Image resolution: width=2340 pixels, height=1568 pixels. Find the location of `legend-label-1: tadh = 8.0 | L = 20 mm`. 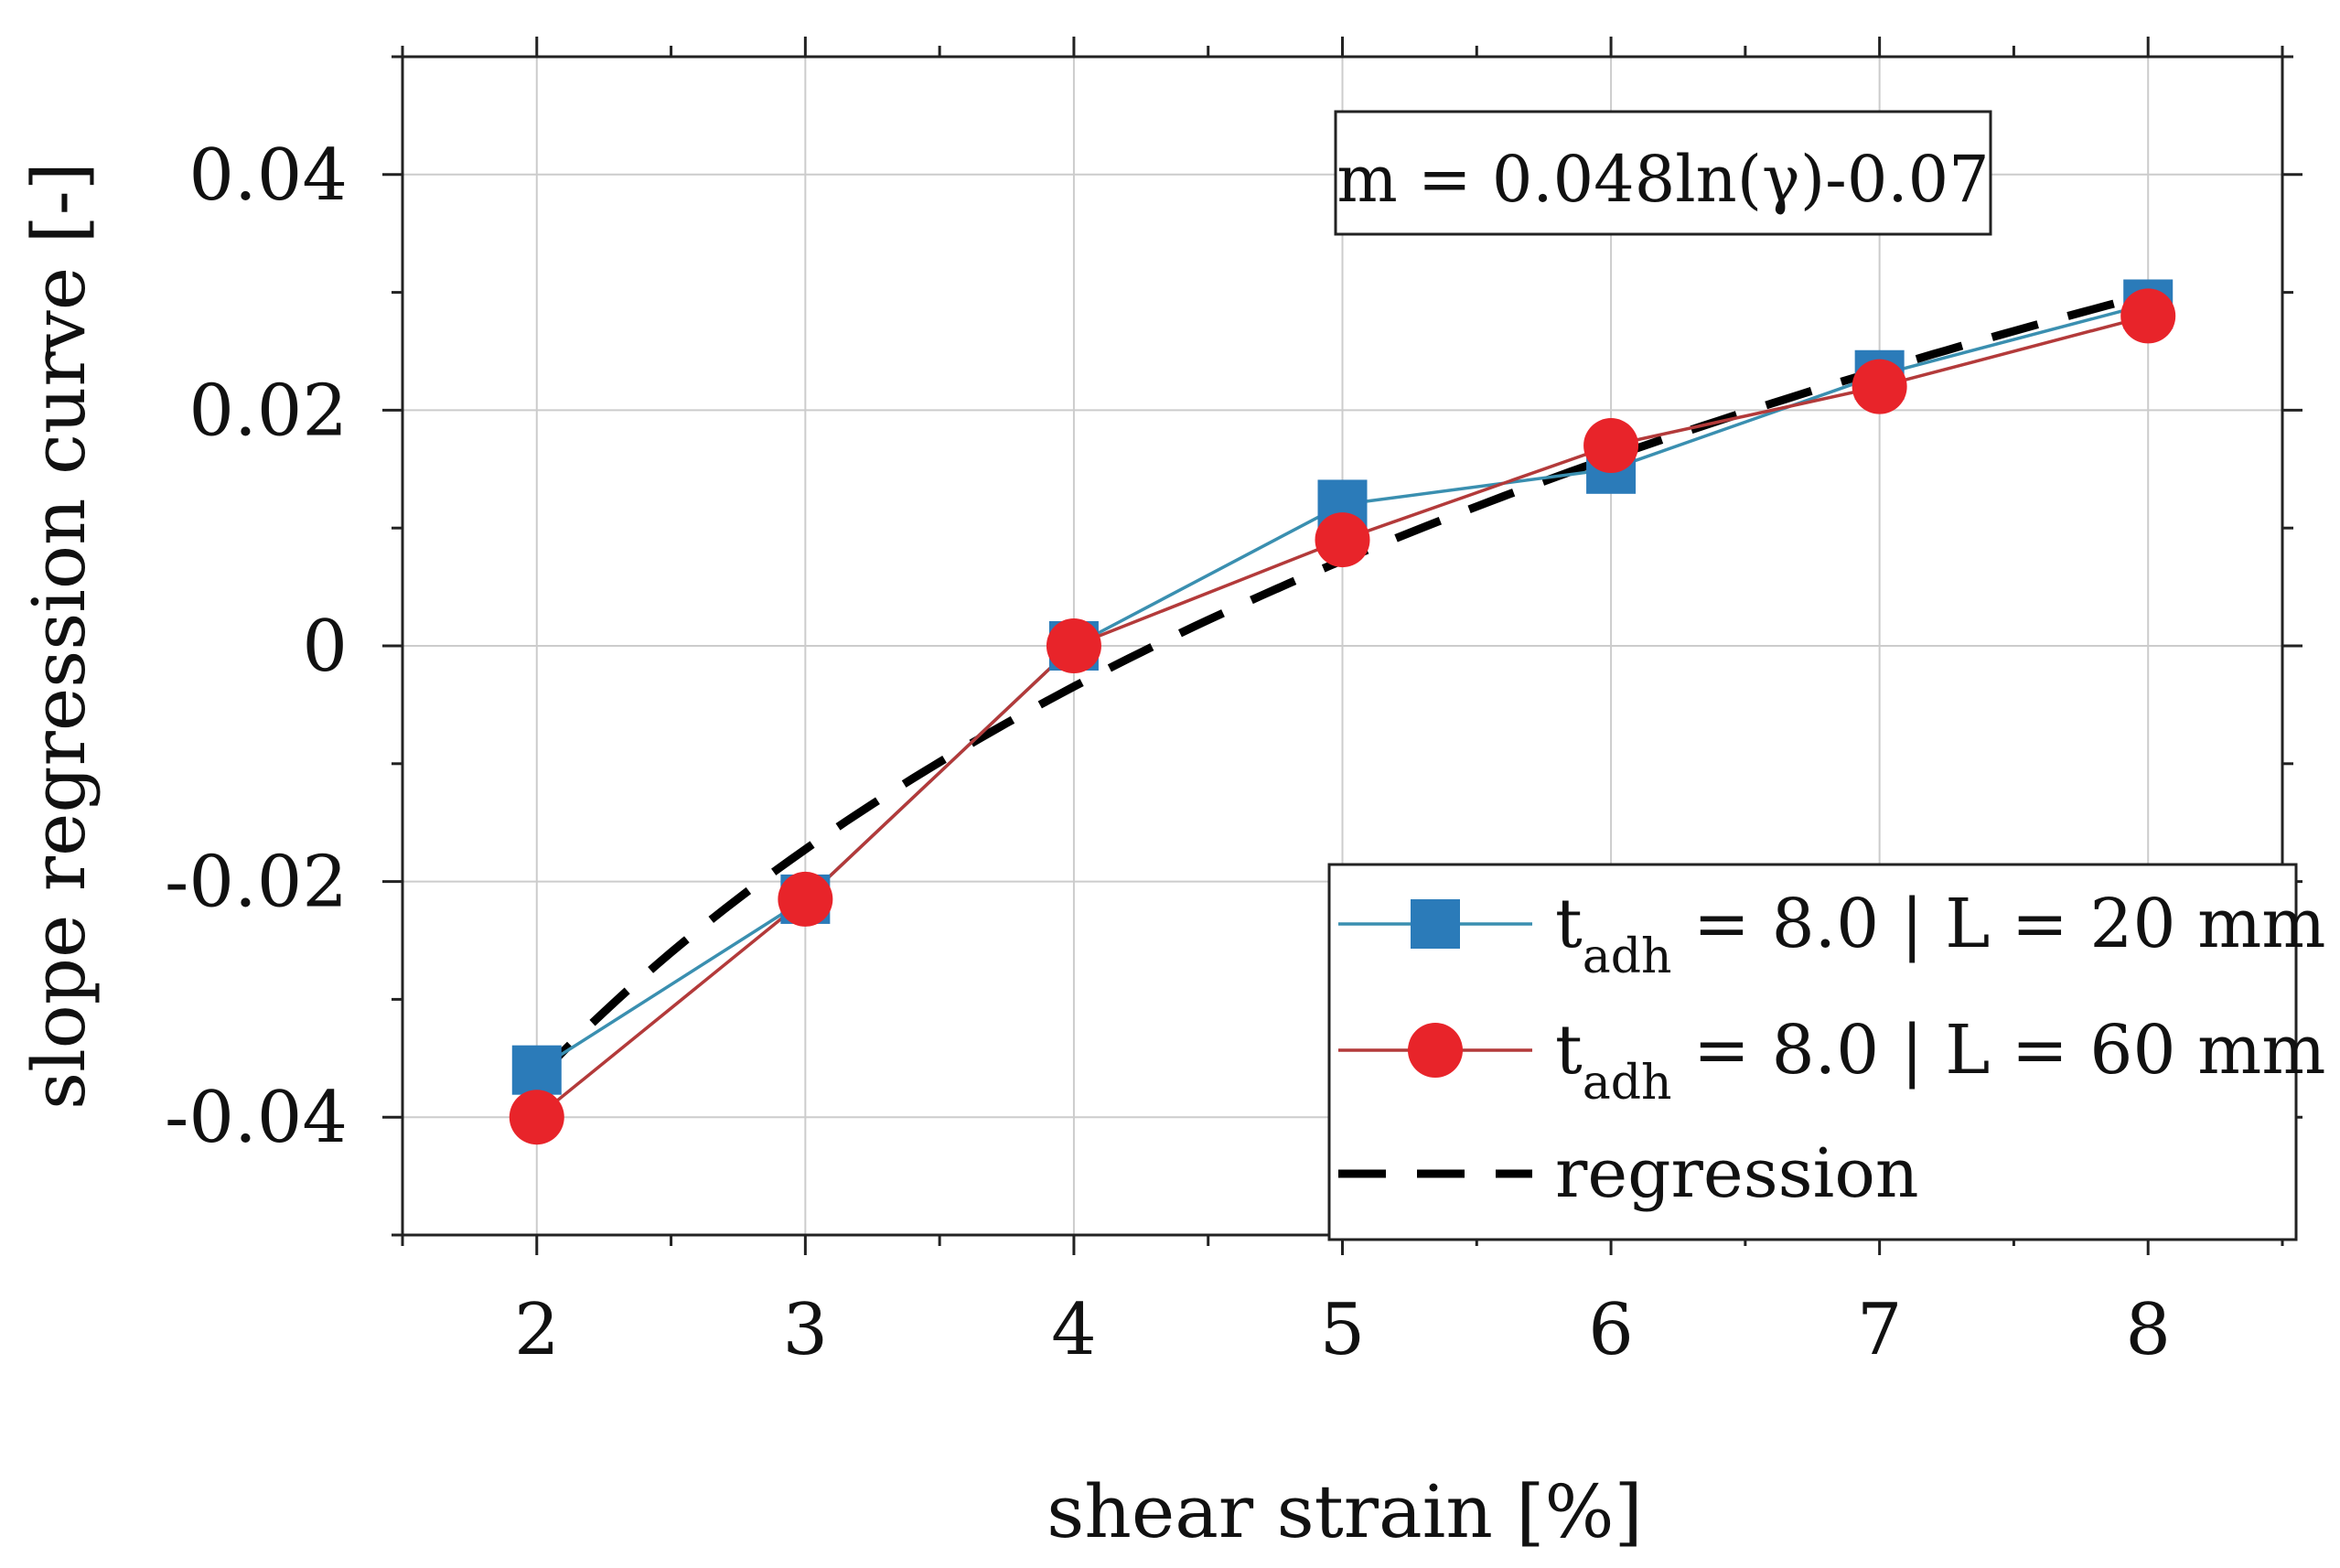

legend-label-1: tadh = 8.0 | L = 20 mm is located at coordinates (1940, 934).